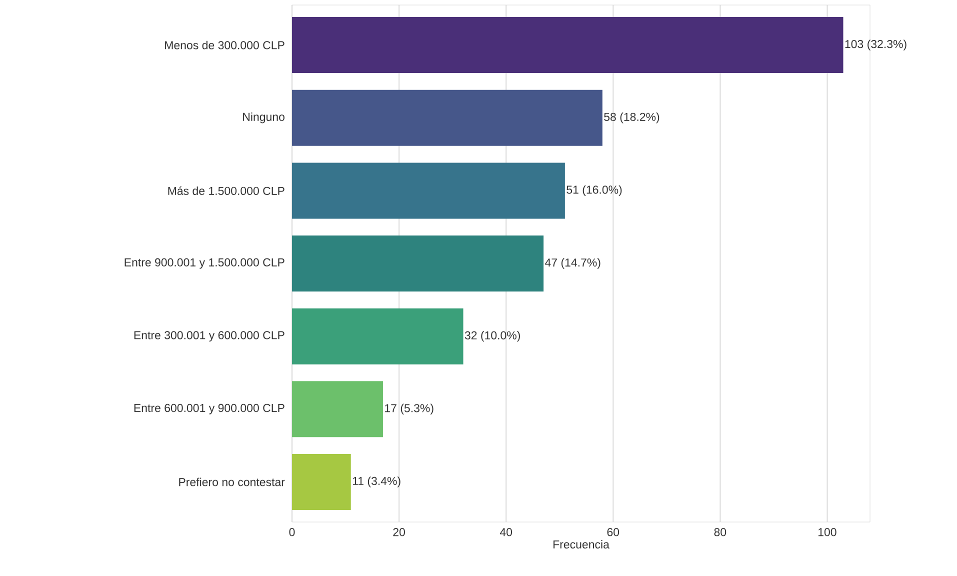 This screenshot has width=957, height=576. What do you see at coordinates (492, 336) in the screenshot?
I see `data-label: 32 (10.0%)` at bounding box center [492, 336].